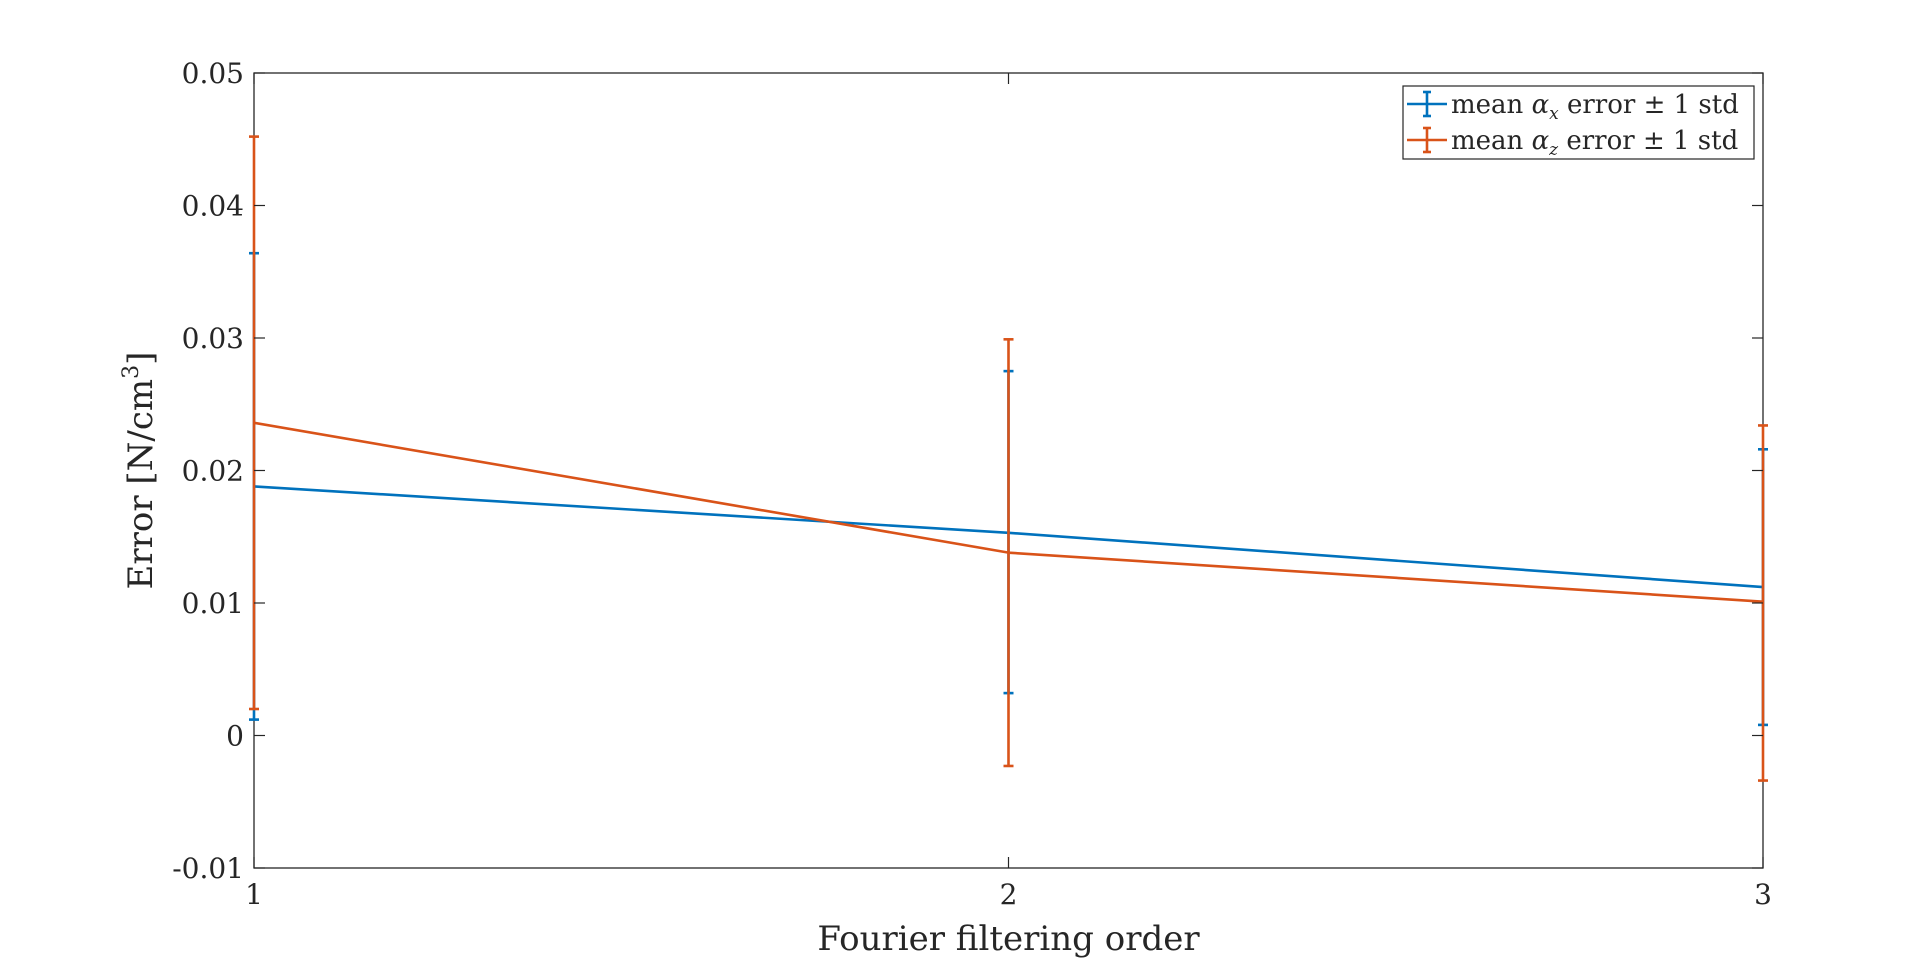 This screenshot has height=963, width=1920. I want to click on legend-label-alpha-x: mean αx error ± 1 std, so click(1595, 107).